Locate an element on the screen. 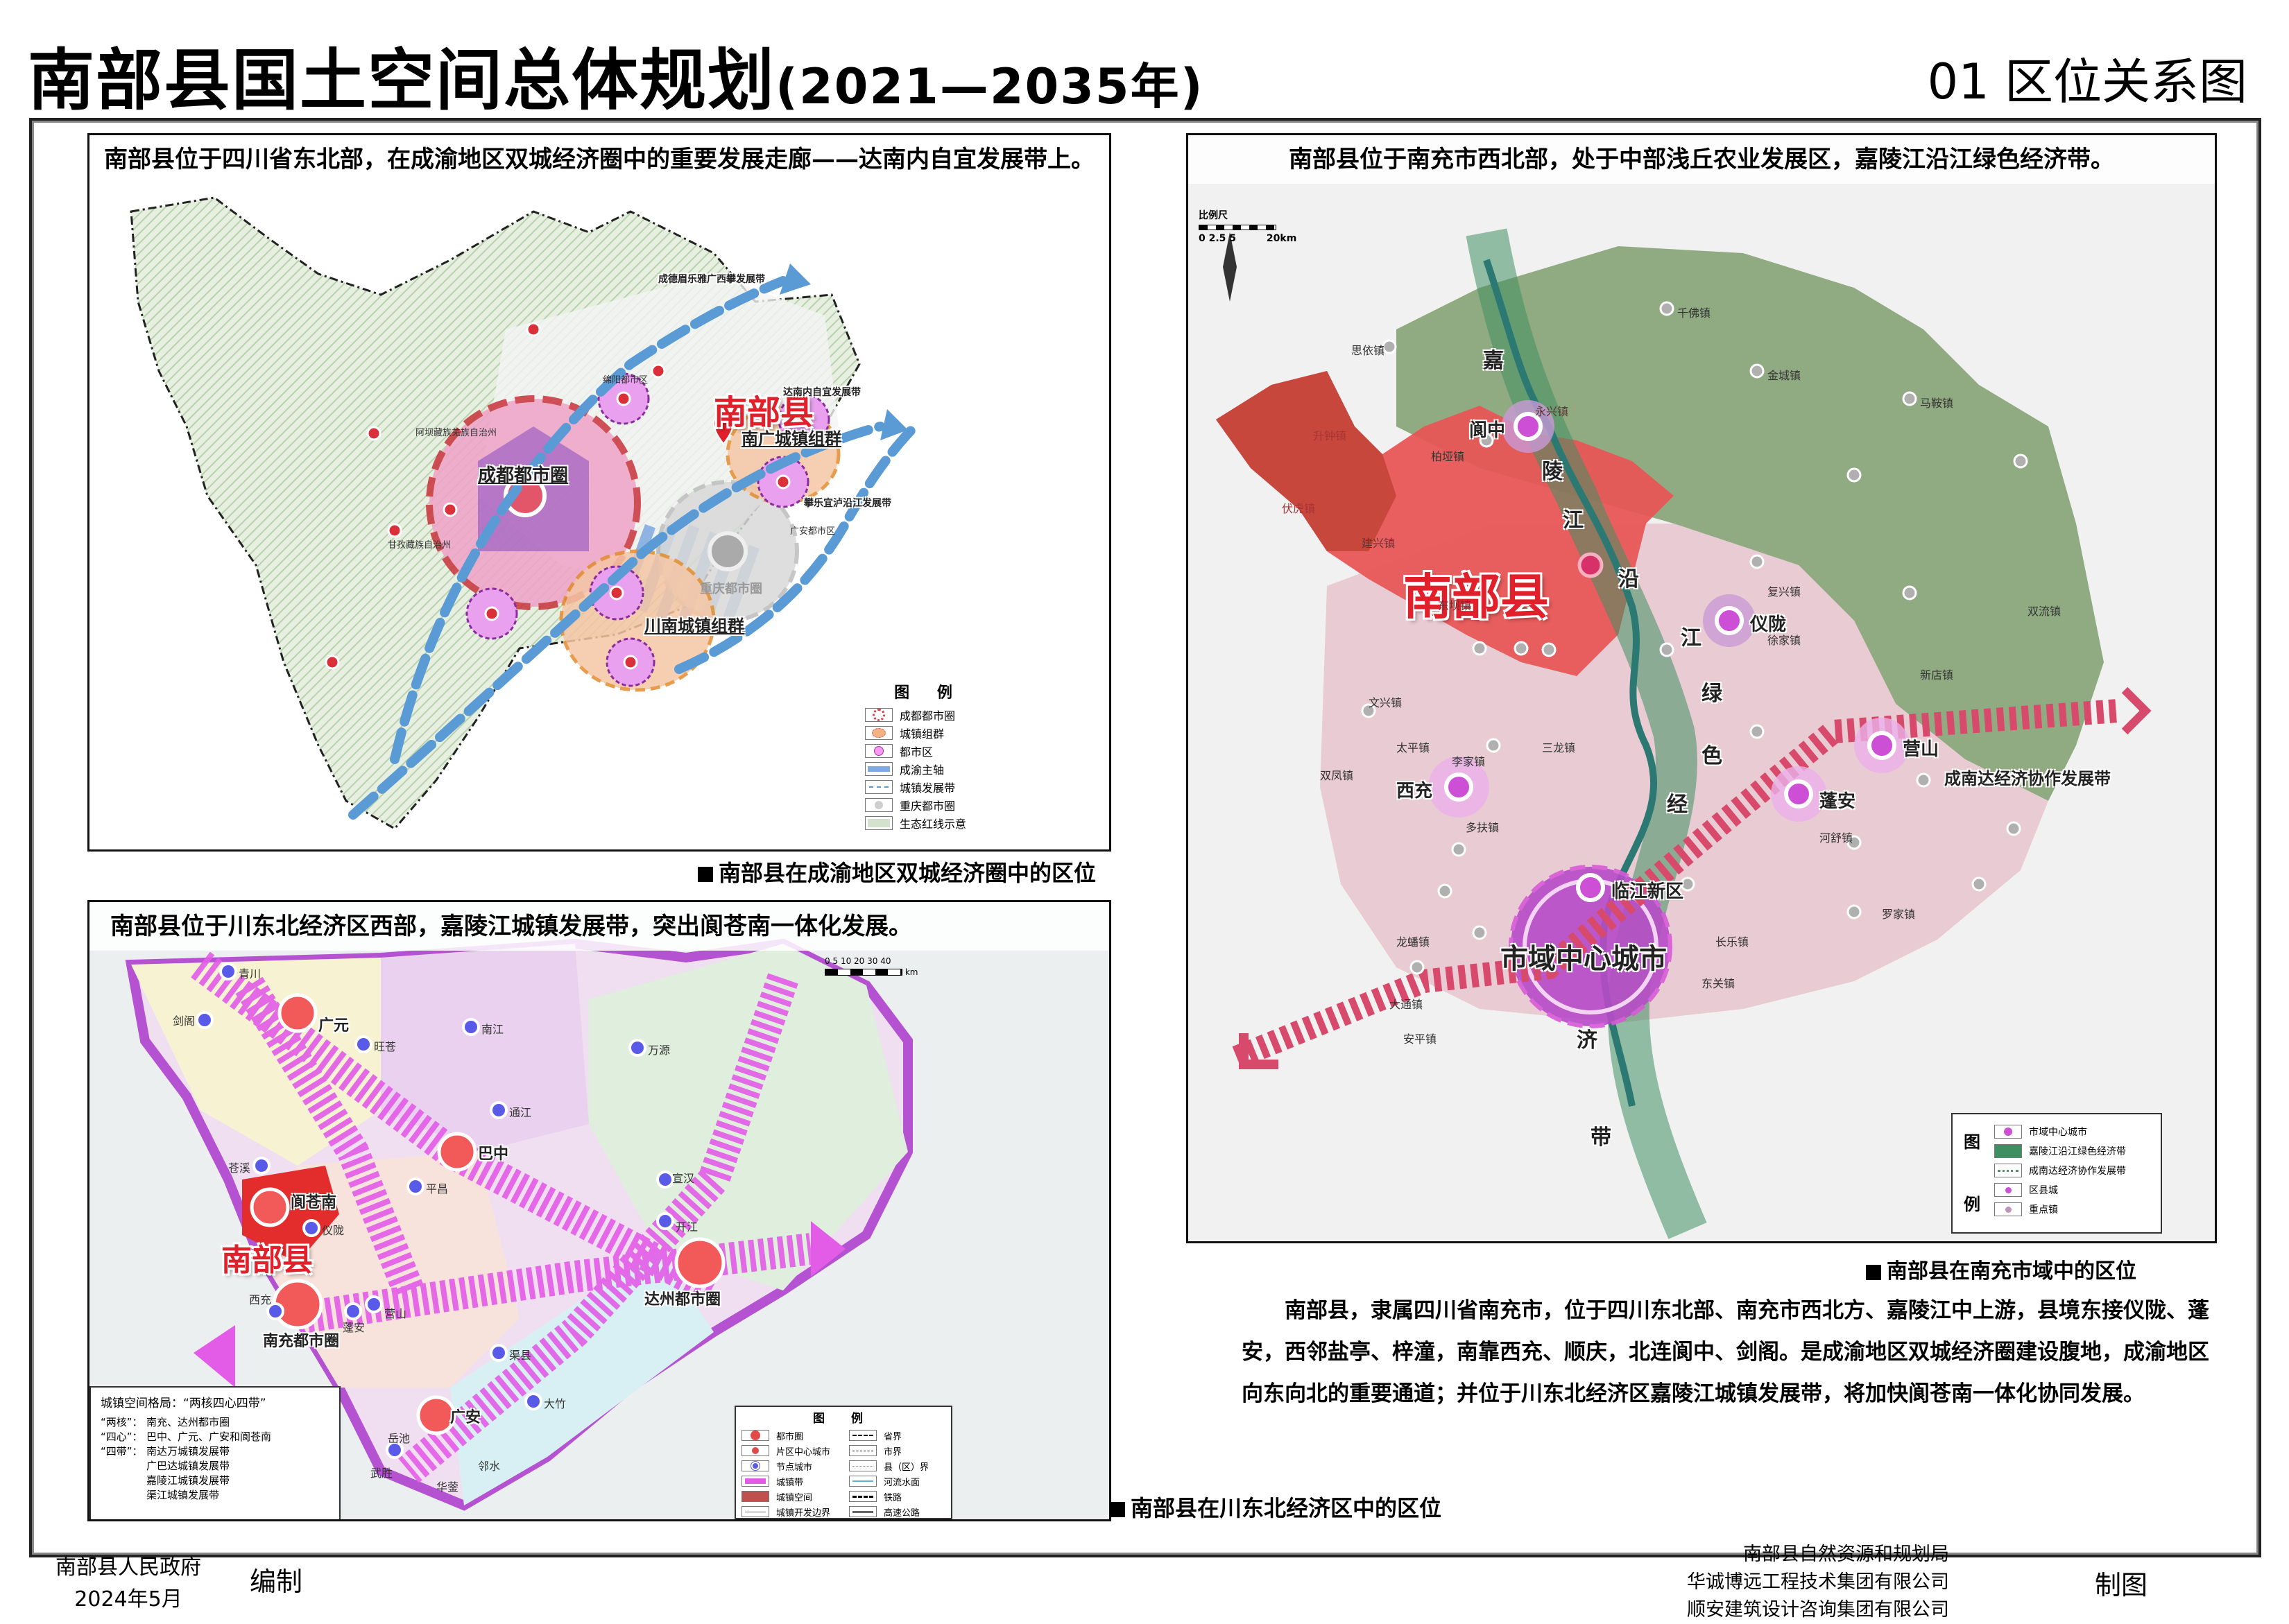 The image size is (2289, 1624). pattern-row: 广巴达城镇发展带 is located at coordinates (188, 1466).